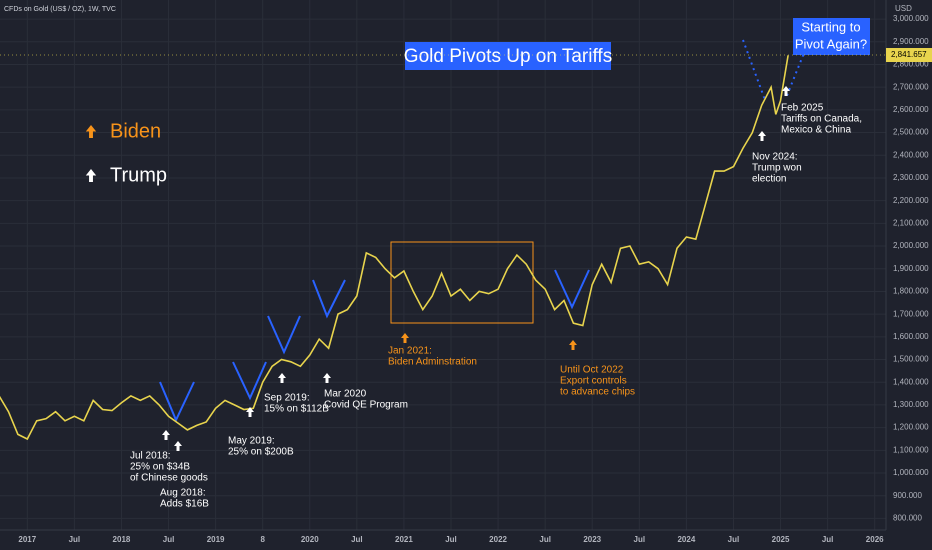 This screenshot has height=550, width=932. I want to click on callout: Starting to, so click(830, 26).